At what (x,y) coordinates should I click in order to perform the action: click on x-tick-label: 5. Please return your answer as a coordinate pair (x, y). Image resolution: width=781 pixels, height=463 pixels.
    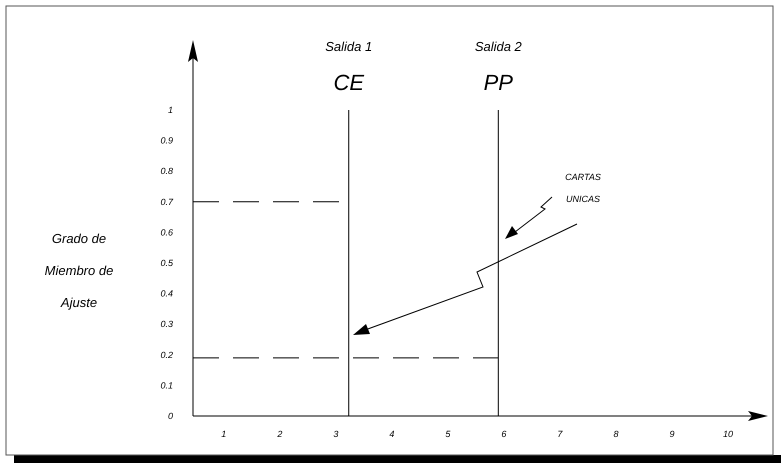
    Looking at the image, I should click on (448, 434).